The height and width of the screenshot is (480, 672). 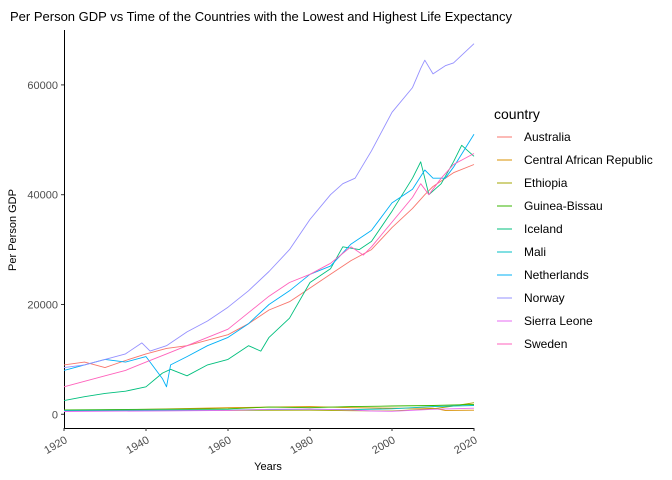 What do you see at coordinates (42, 196) in the screenshot?
I see `y-tick-label: 40000` at bounding box center [42, 196].